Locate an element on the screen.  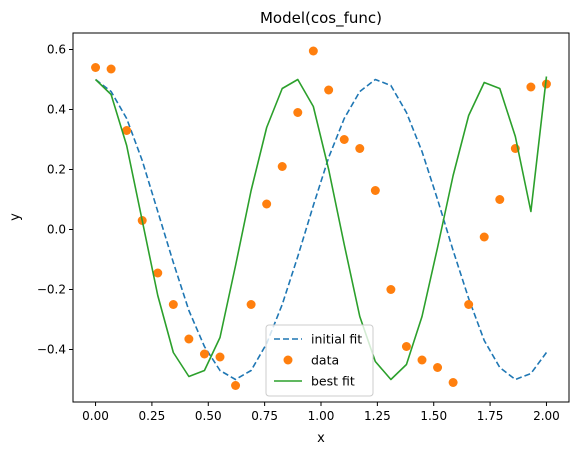
legend-marker-dot is located at coordinates (288, 360).